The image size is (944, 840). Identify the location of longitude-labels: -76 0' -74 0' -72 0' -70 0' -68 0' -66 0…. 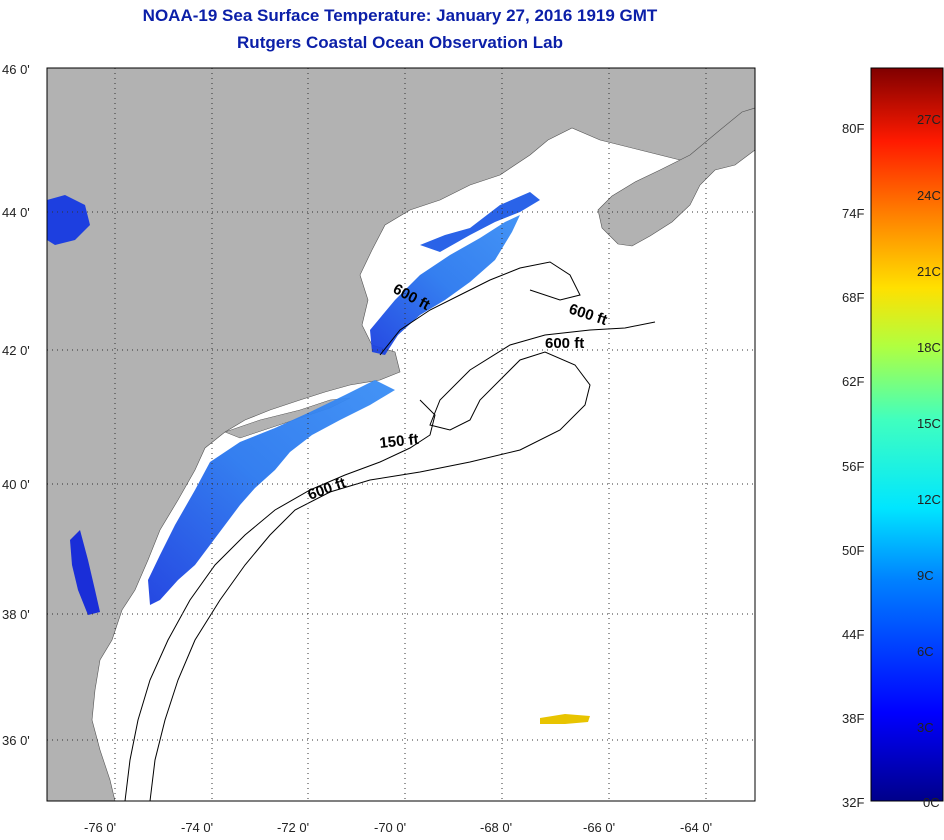
(398, 827).